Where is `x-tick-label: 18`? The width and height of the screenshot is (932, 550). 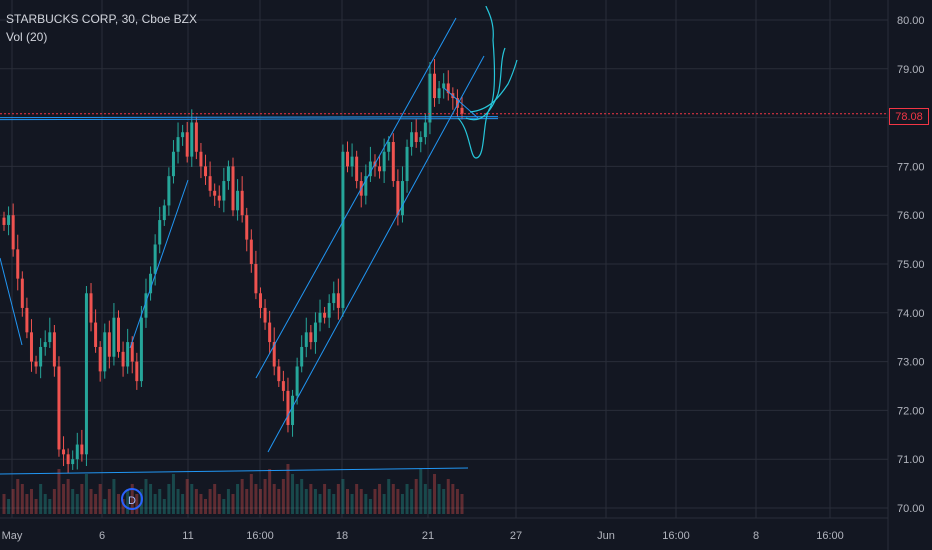 x-tick-label: 18 is located at coordinates (342, 536).